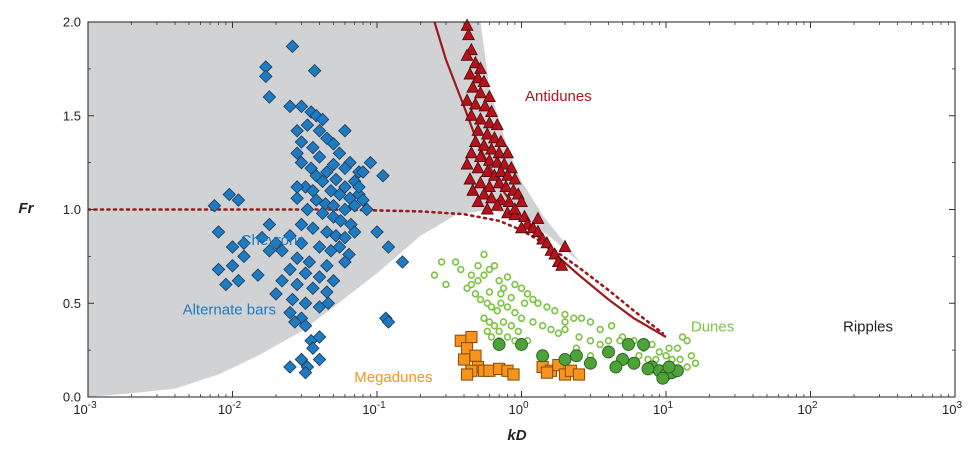  I want to click on x-tick-label: 10⁰, so click(518, 408).